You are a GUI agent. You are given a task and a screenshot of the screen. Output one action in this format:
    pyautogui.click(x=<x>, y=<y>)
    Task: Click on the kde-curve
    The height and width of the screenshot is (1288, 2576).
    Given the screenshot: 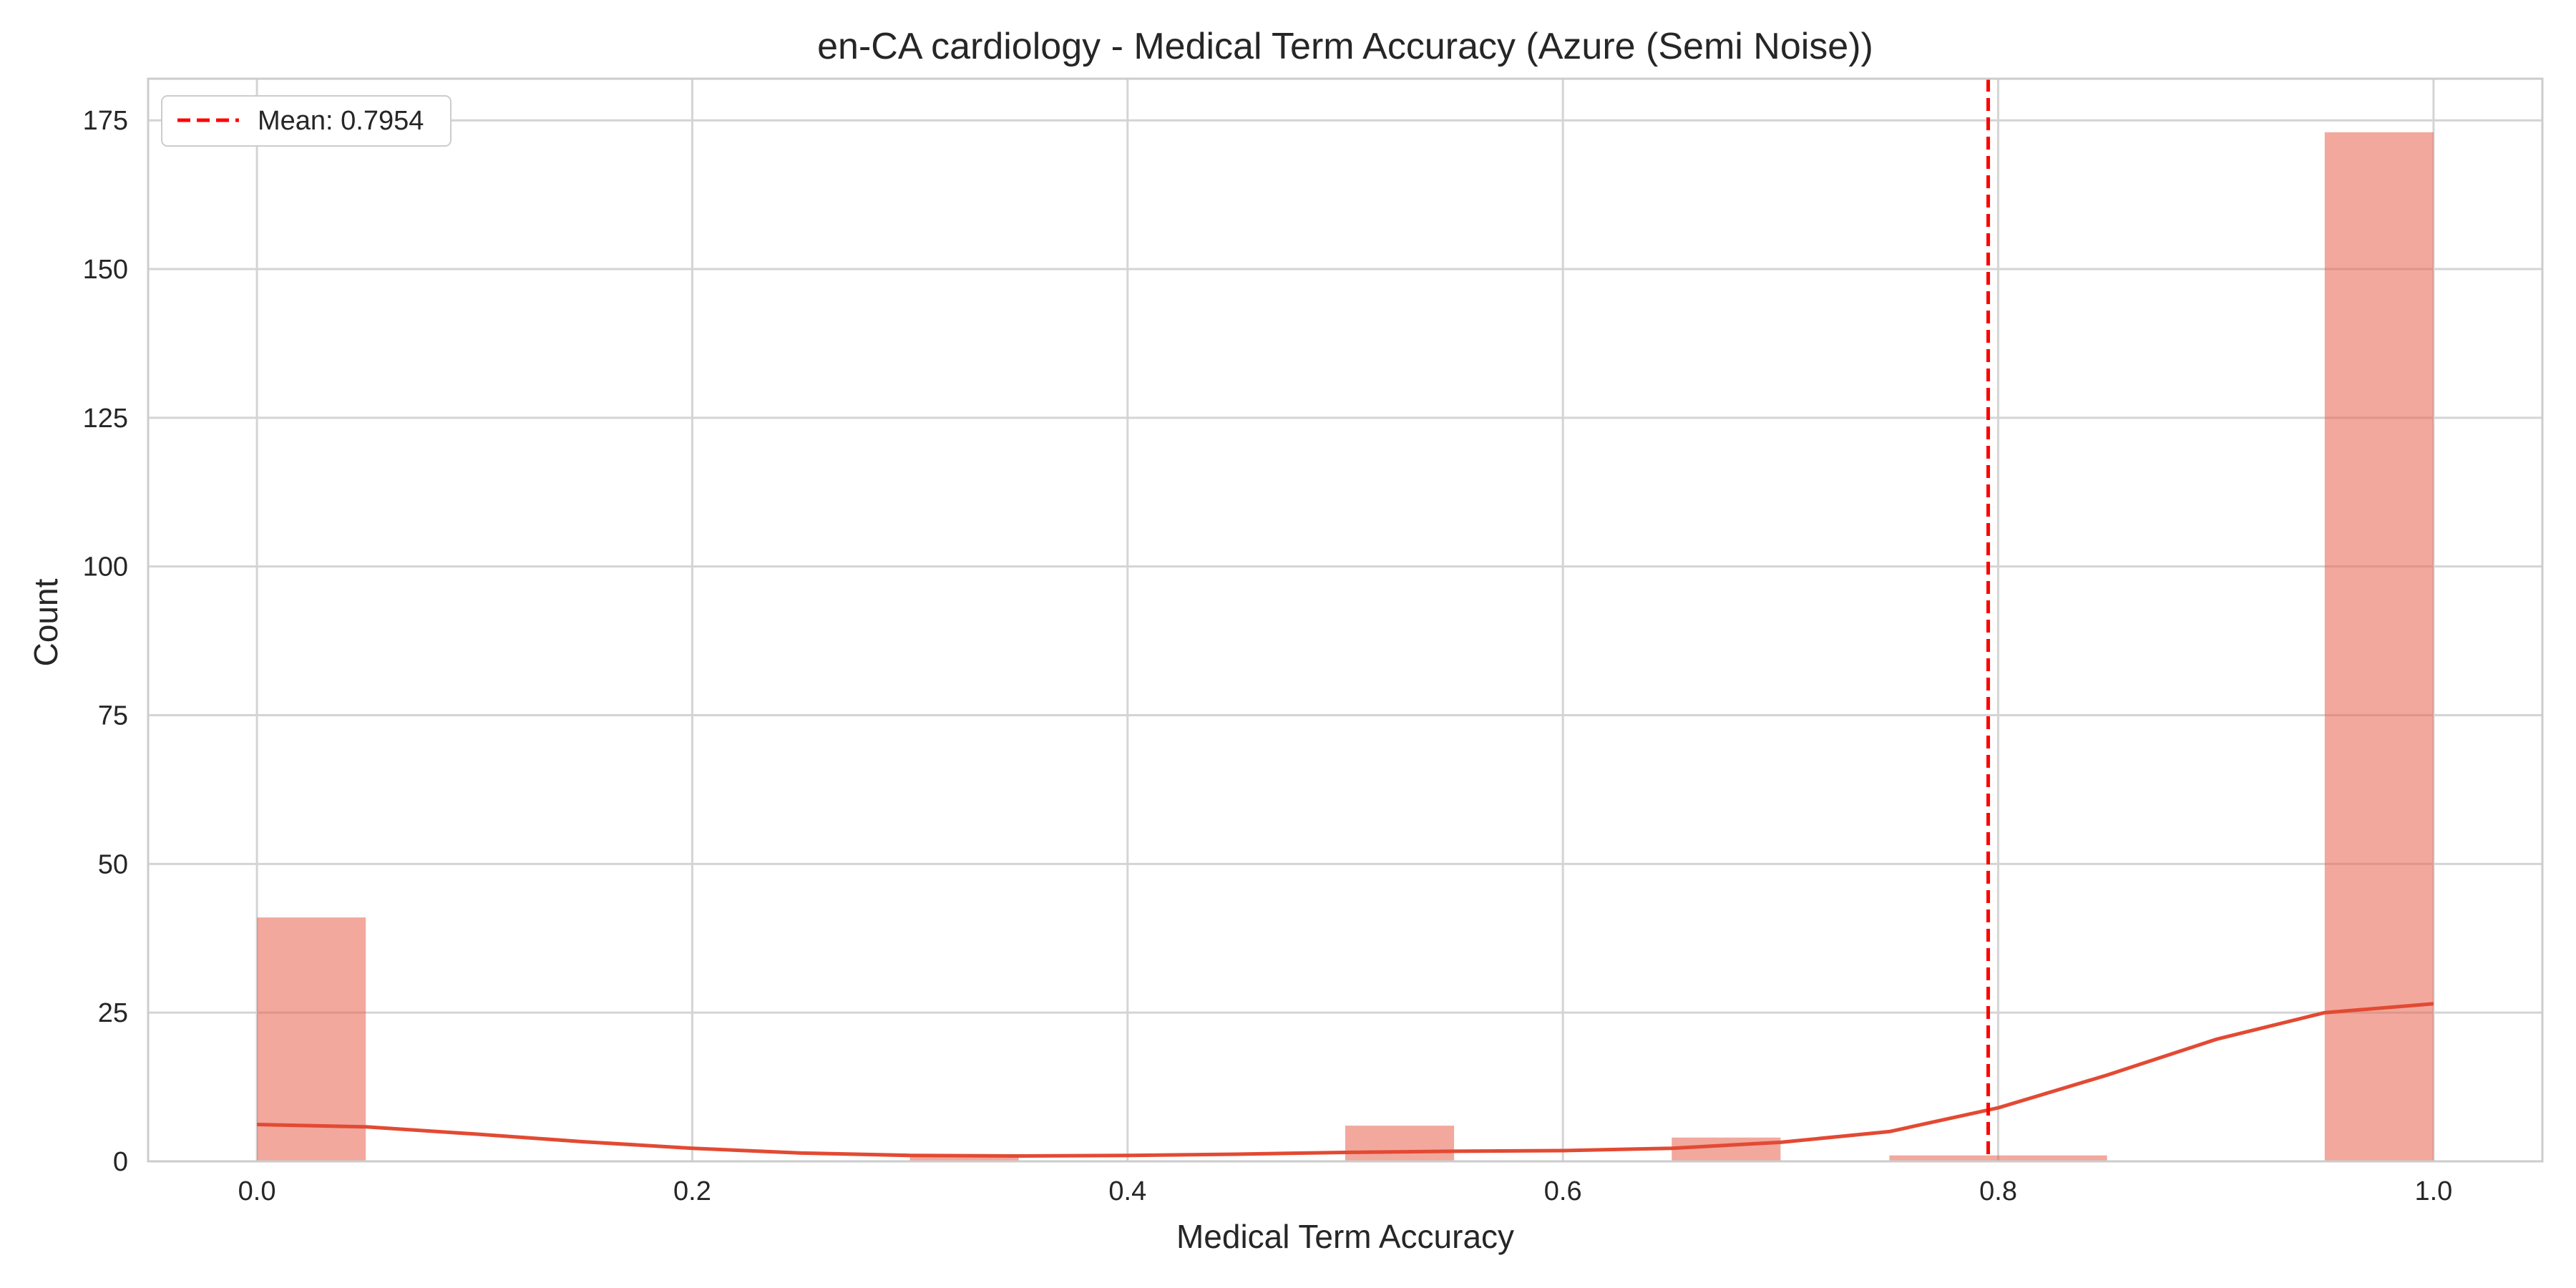 What is the action you would take?
    pyautogui.click(x=1345, y=1080)
    